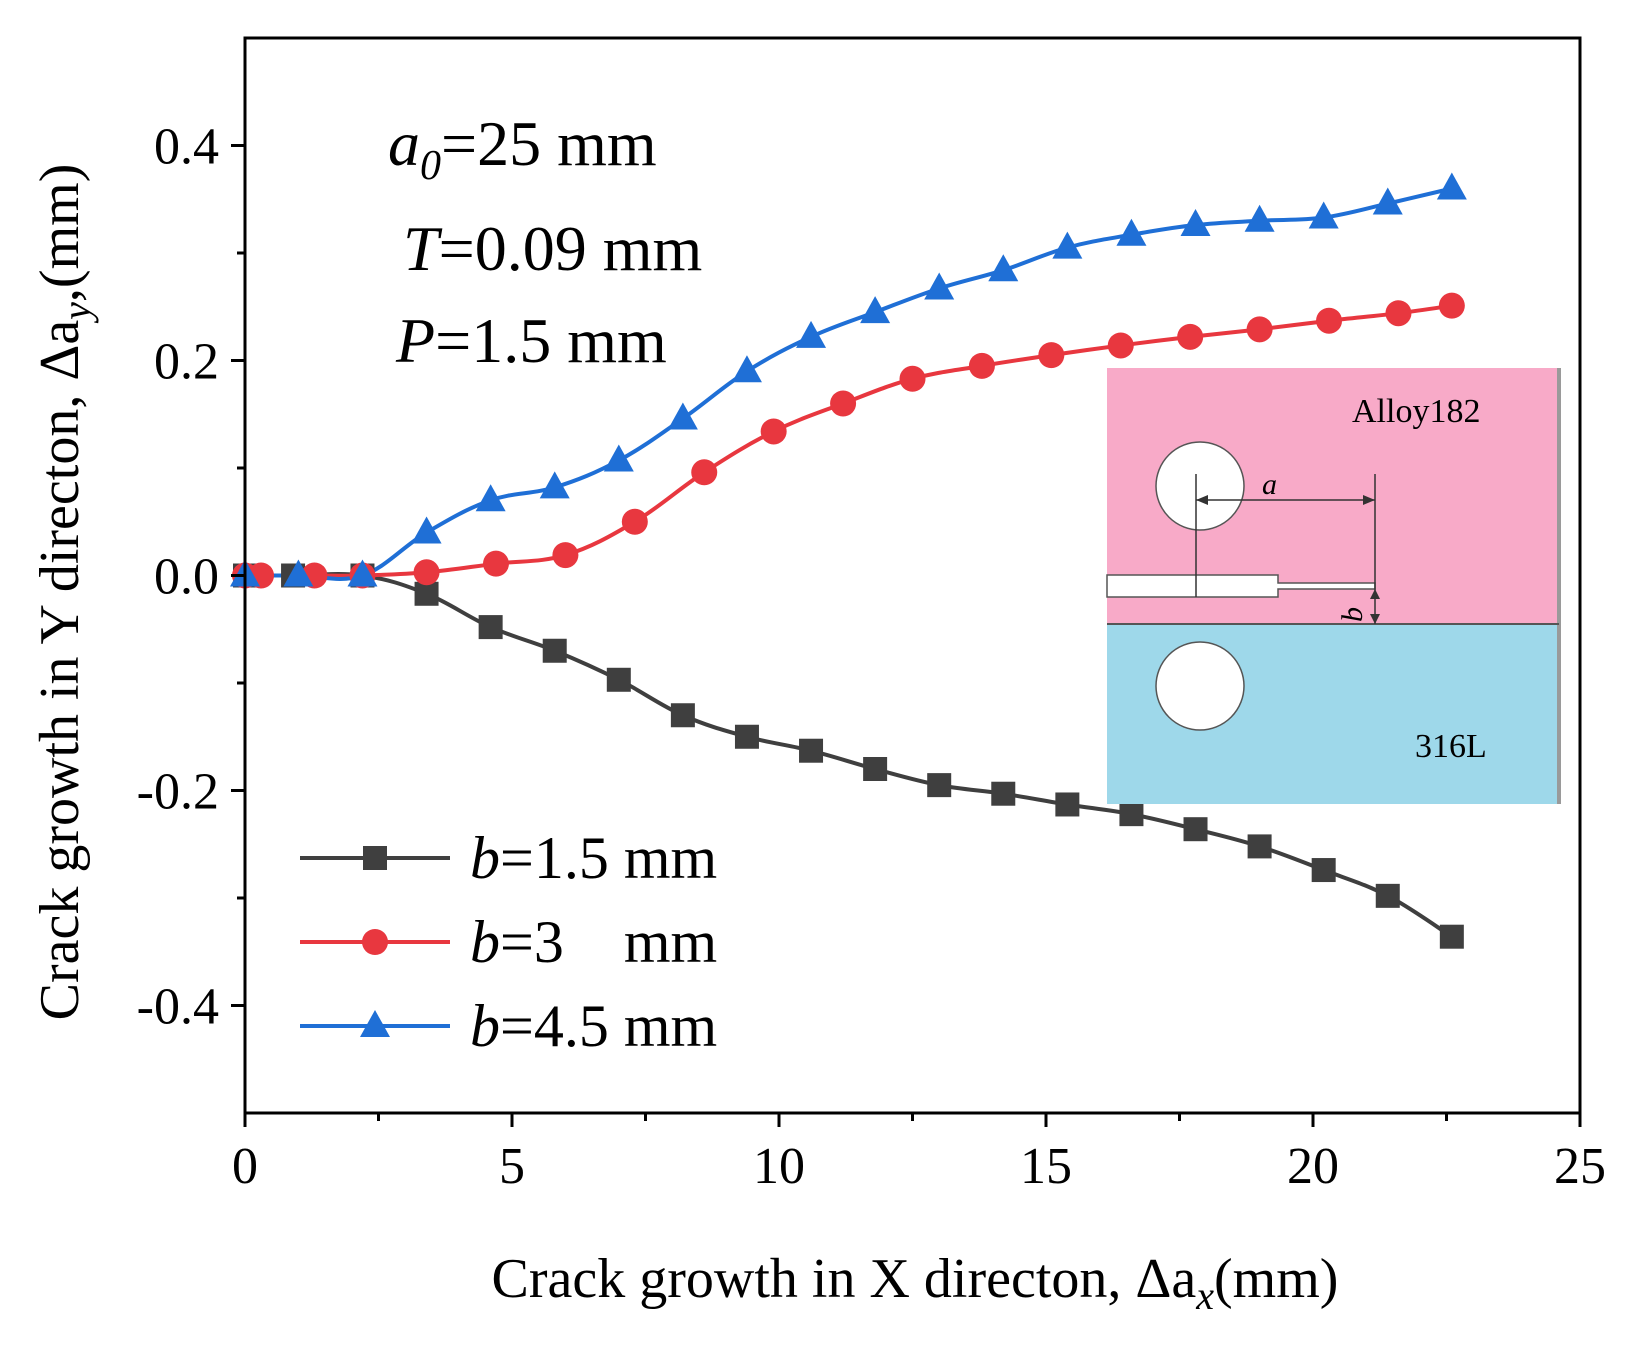 The image size is (1635, 1348). Describe the element at coordinates (1451, 746) in the screenshot. I see `inset-bottom-label: 316L` at that location.